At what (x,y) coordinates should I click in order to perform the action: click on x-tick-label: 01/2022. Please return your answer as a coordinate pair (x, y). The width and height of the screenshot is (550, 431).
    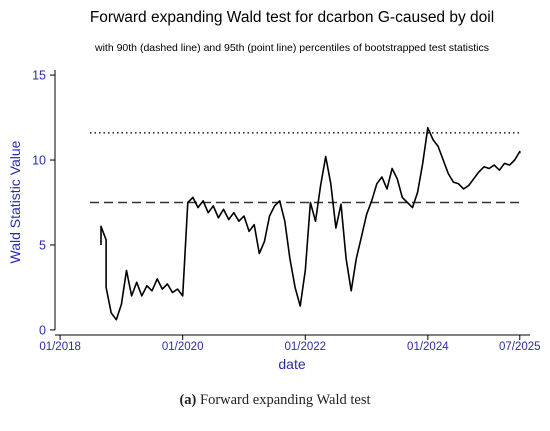
    Looking at the image, I should click on (305, 347).